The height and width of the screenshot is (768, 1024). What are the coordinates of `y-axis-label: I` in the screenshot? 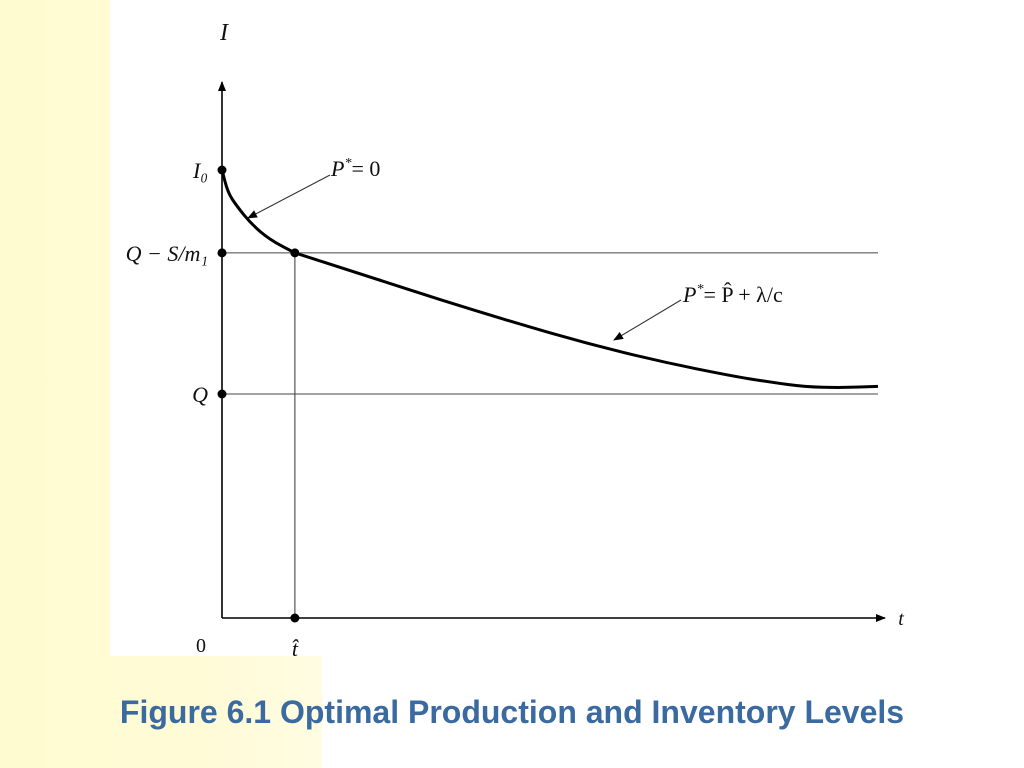 It's located at (224, 33).